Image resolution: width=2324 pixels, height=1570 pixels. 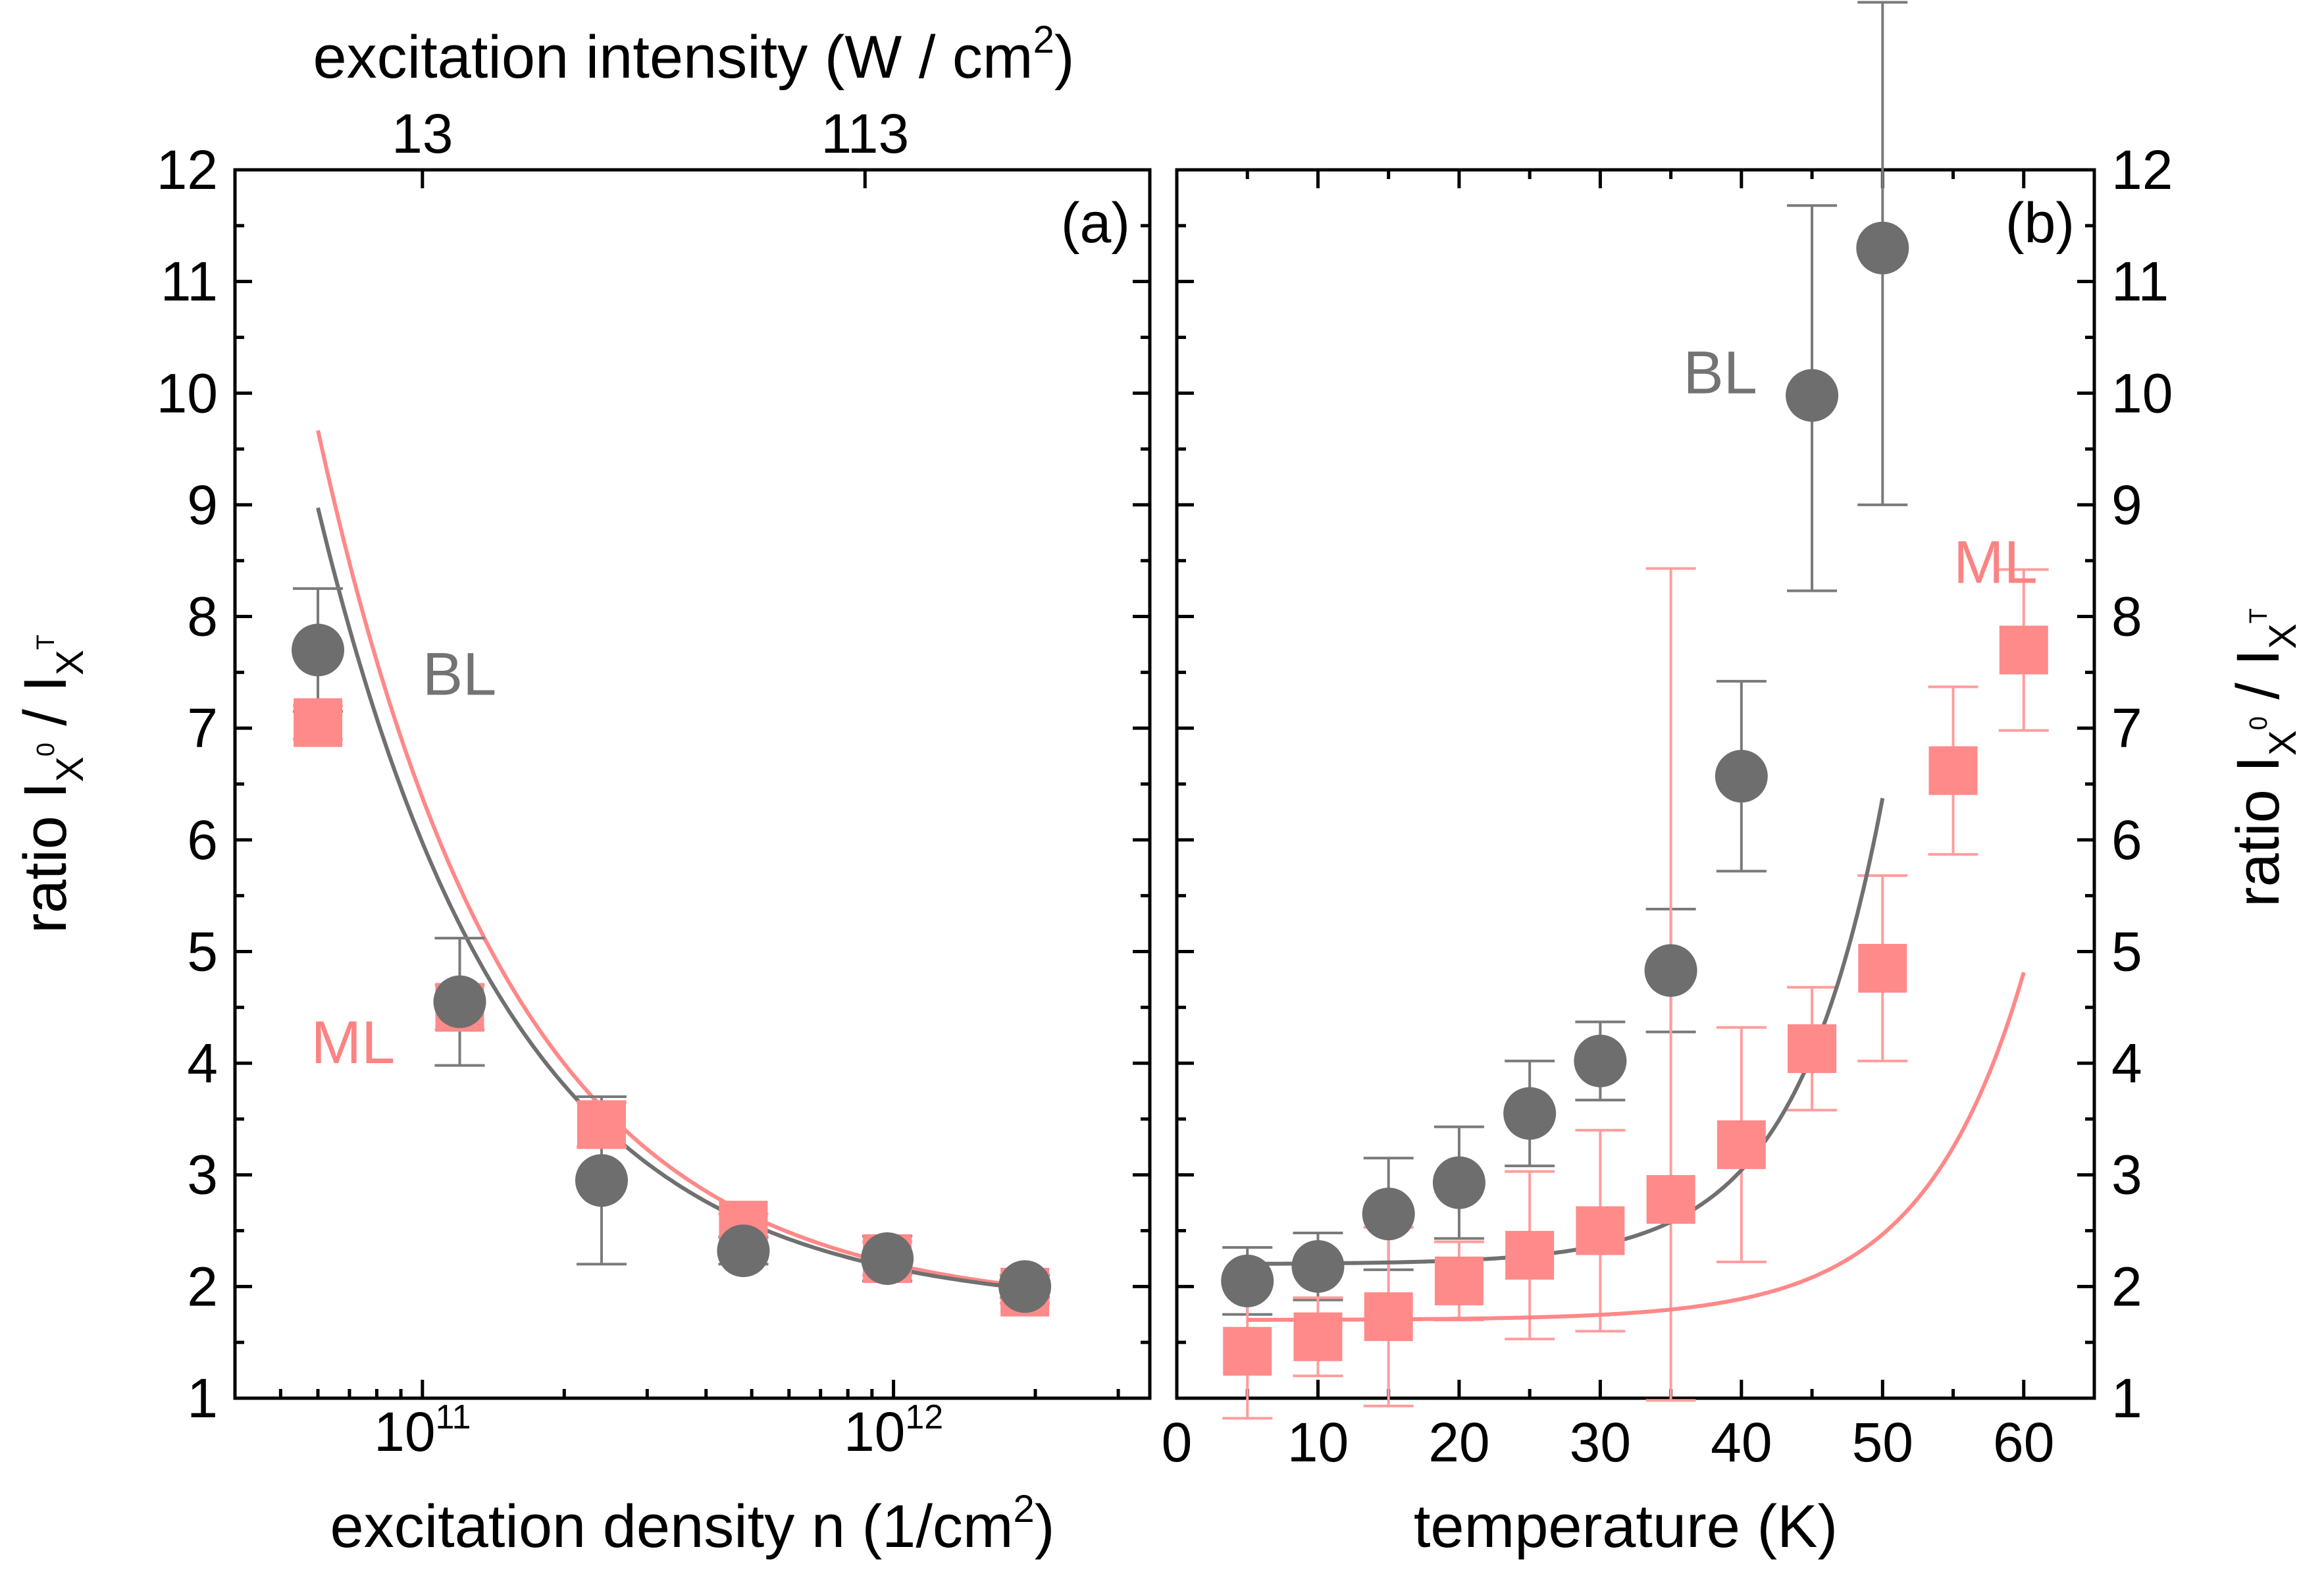 What do you see at coordinates (2126, 1175) in the screenshot?
I see `panel-b-y-tick-label: 3` at bounding box center [2126, 1175].